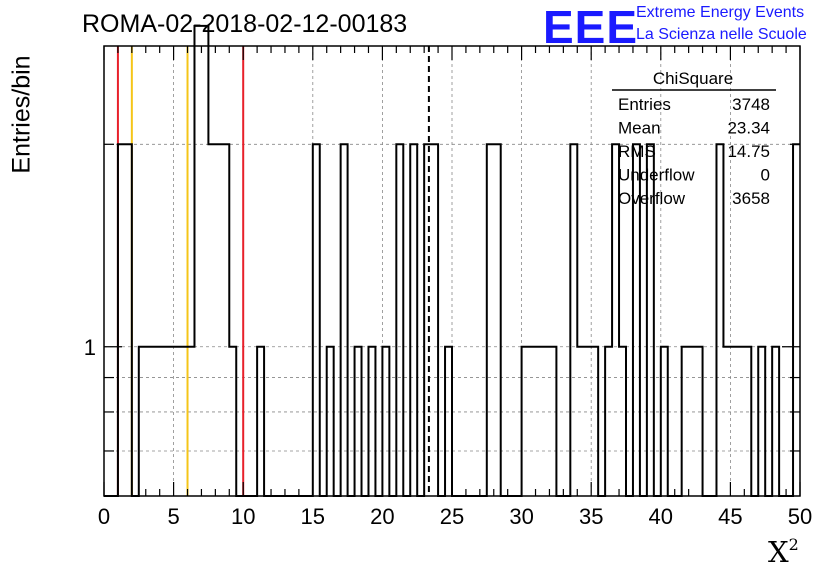 This screenshot has height=572, width=836. Describe the element at coordinates (104, 516) in the screenshot. I see `x-tick-label: 0` at that location.